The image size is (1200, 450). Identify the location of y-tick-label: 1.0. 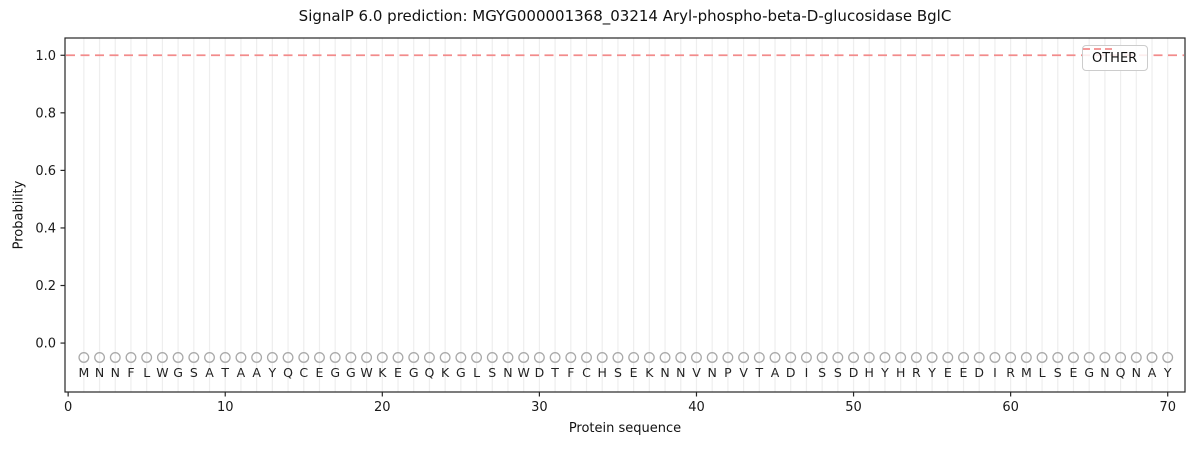
(45, 56).